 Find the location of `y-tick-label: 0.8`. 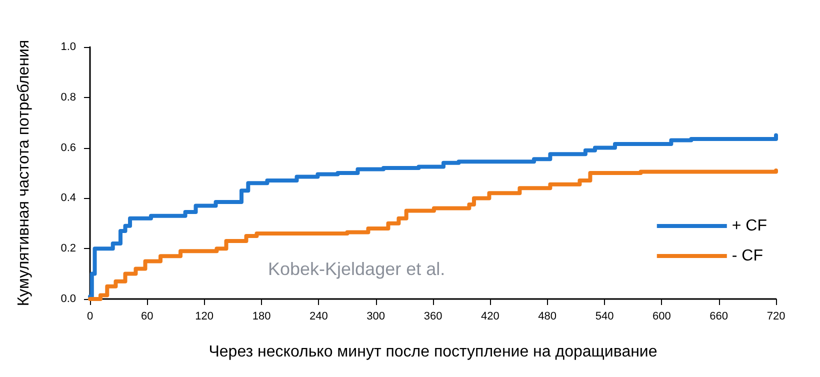

y-tick-label: 0.8 is located at coordinates (68, 97).